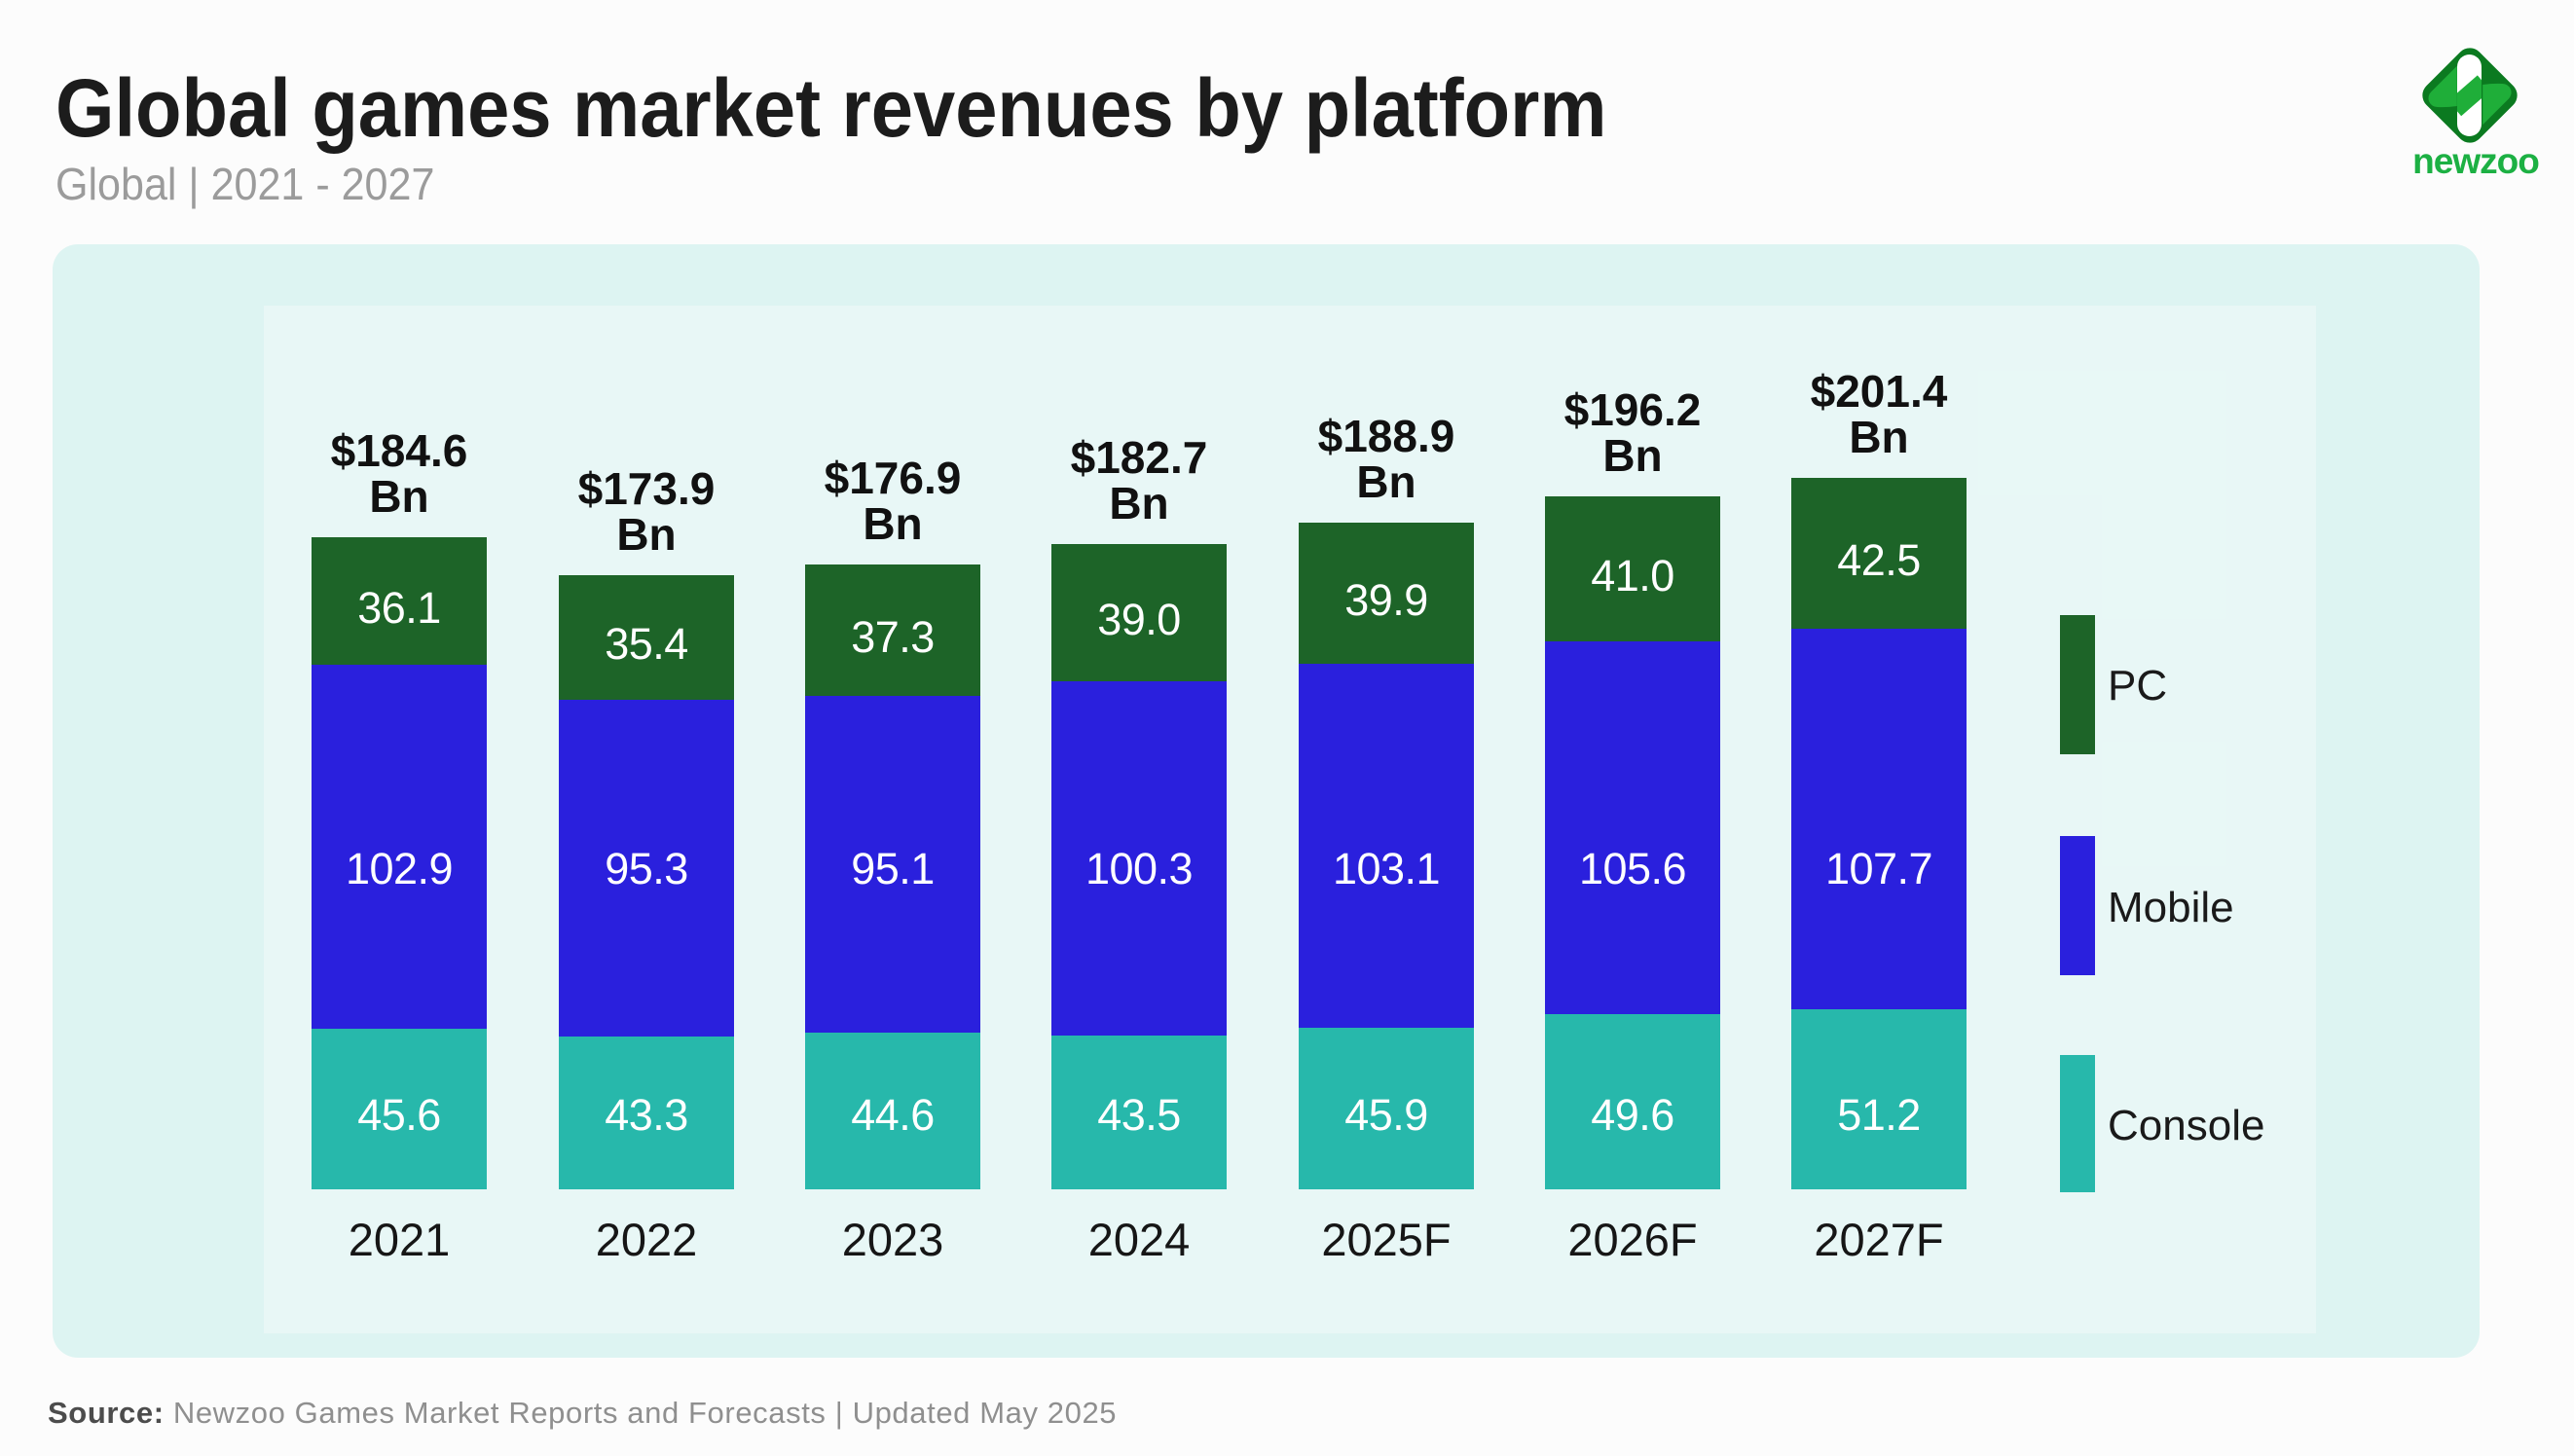 This screenshot has height=1456, width=2574. I want to click on svg-text: newzoo, so click(2475, 159).